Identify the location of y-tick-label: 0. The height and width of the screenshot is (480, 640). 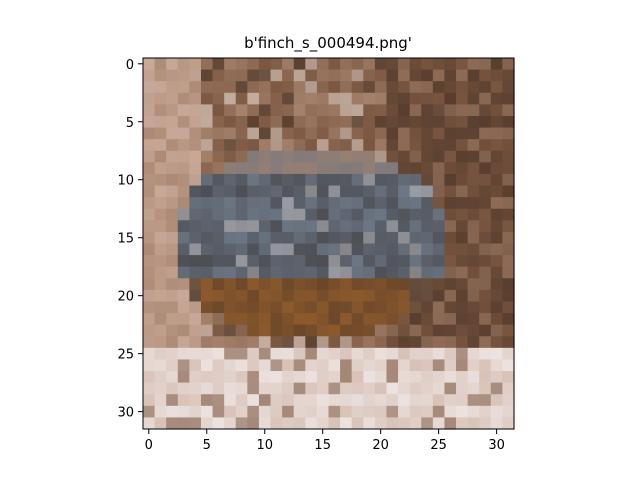
(130, 65).